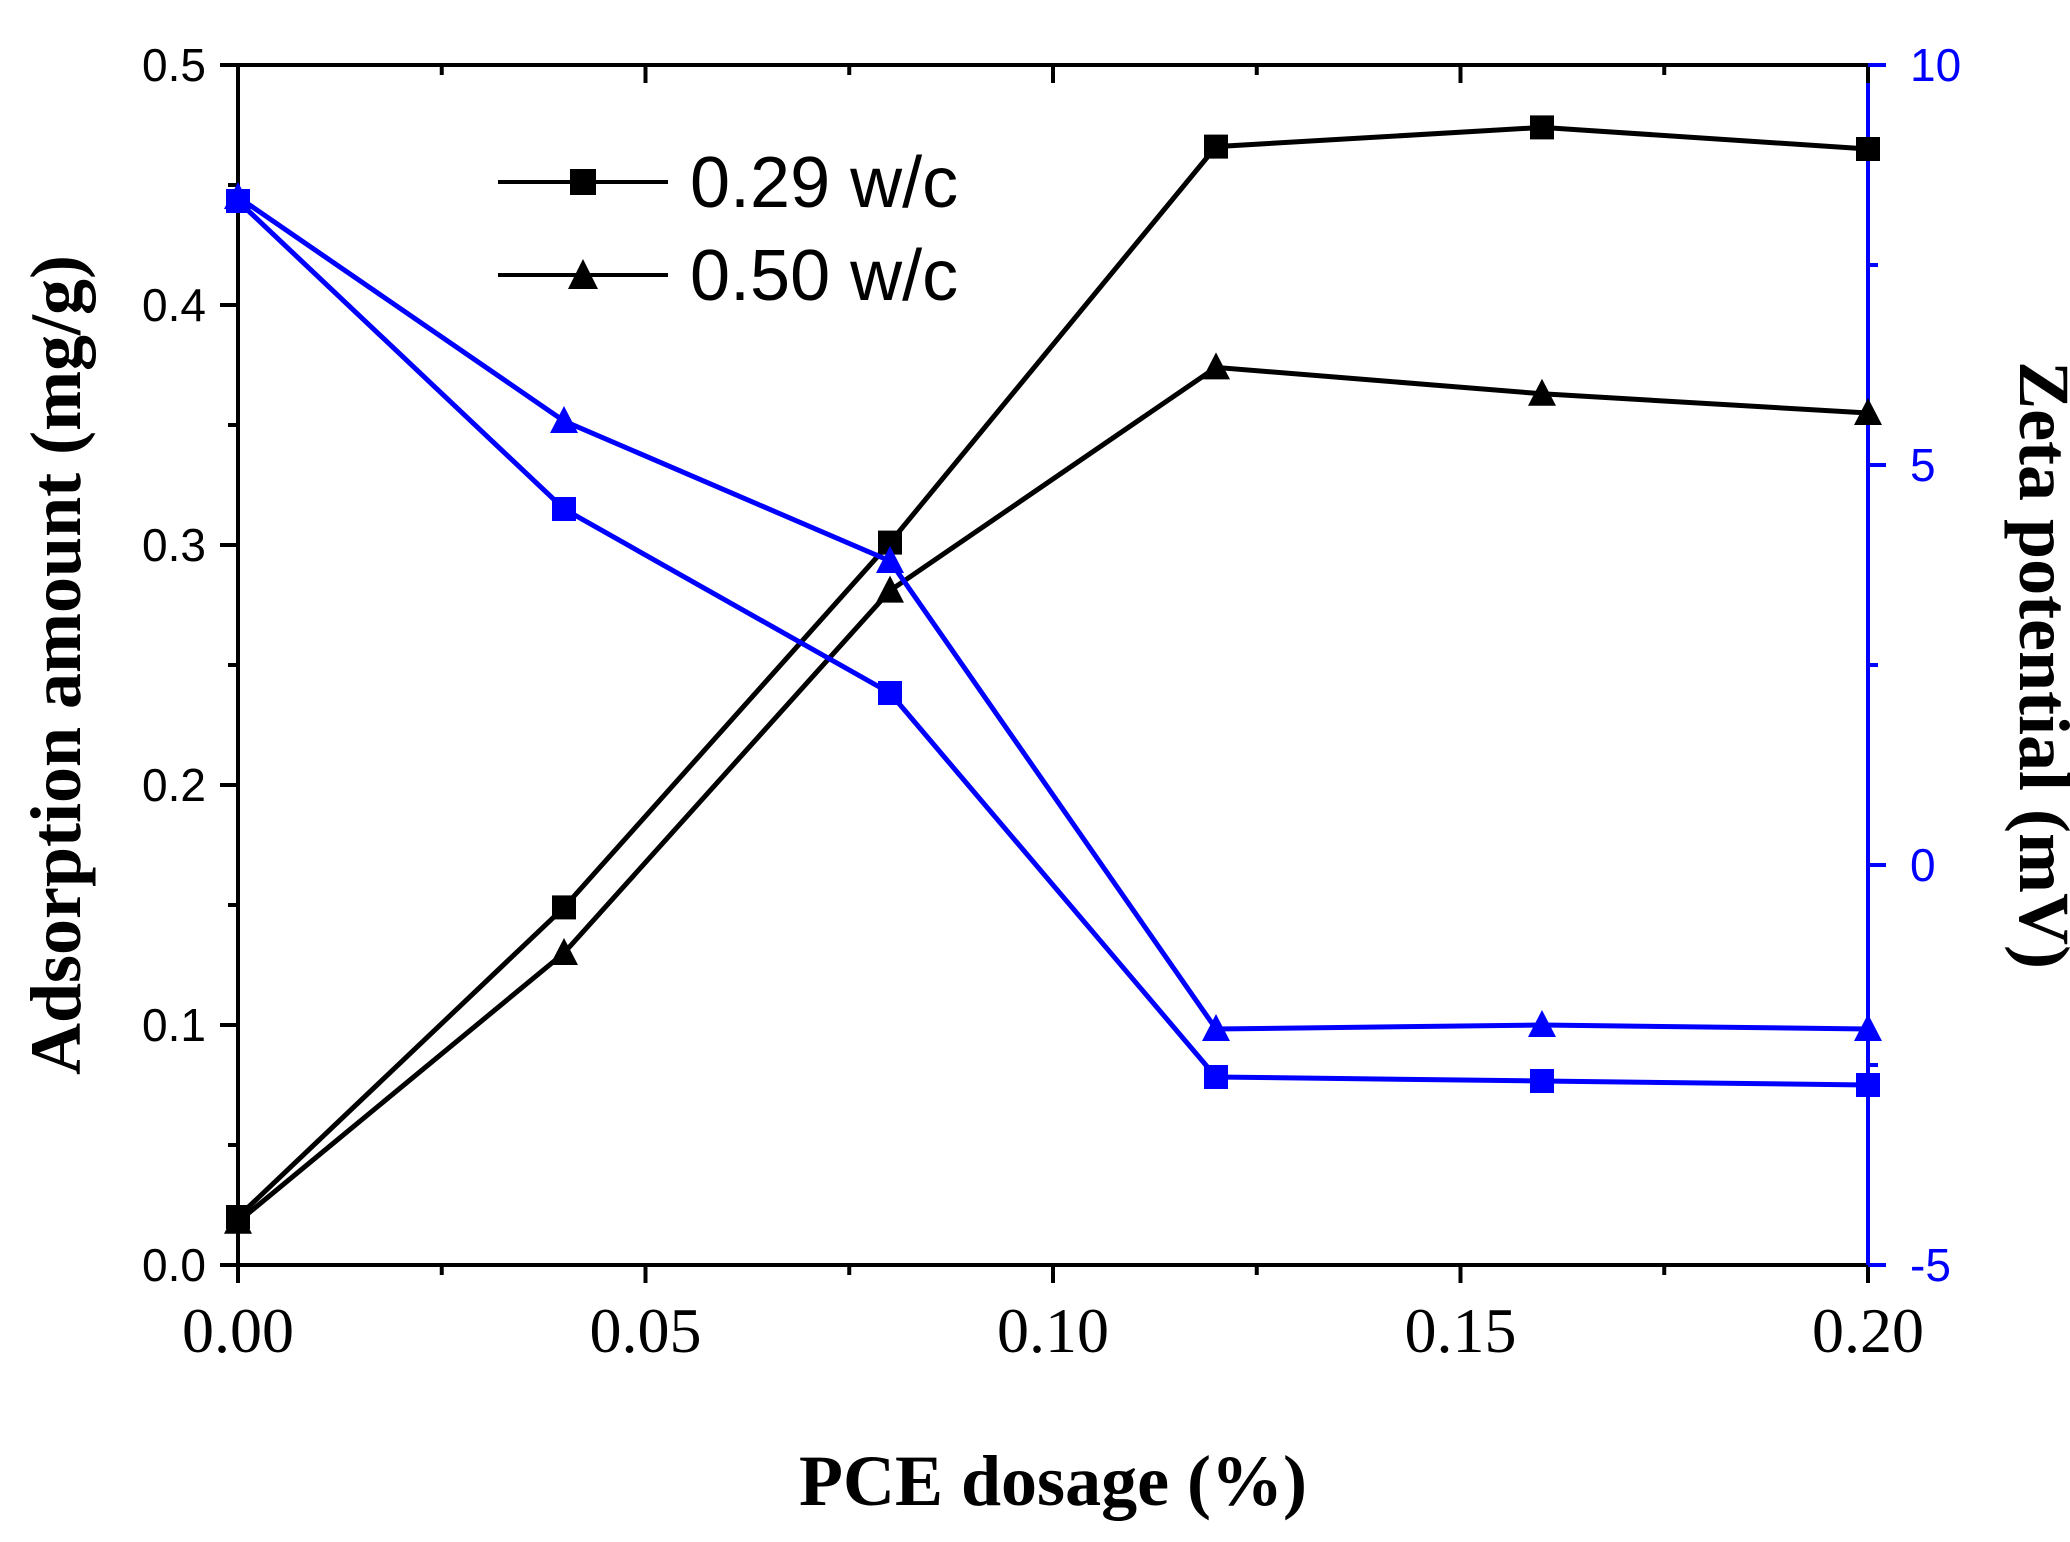  What do you see at coordinates (1868, 1330) in the screenshot?
I see `x-tick-label-4: 0.20` at bounding box center [1868, 1330].